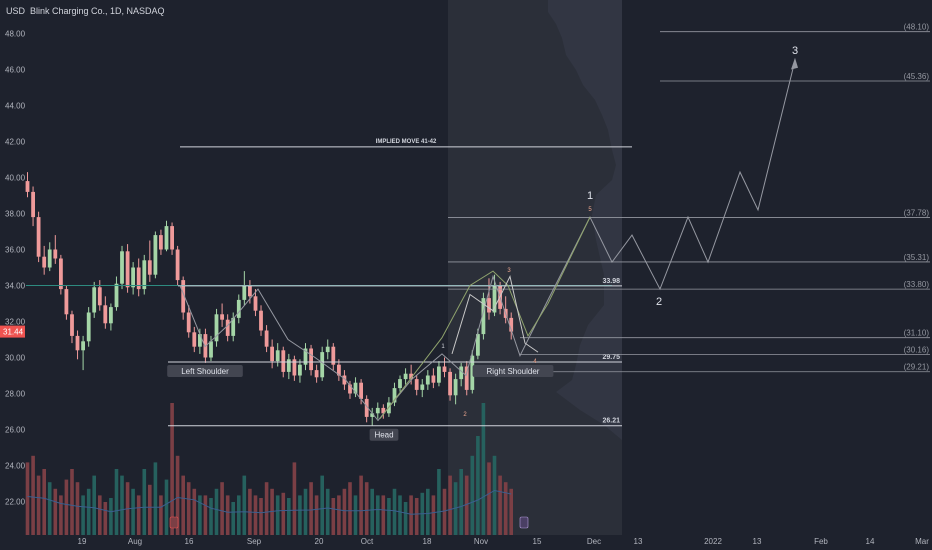  I want to click on target-arrowhead, so click(794, 63).